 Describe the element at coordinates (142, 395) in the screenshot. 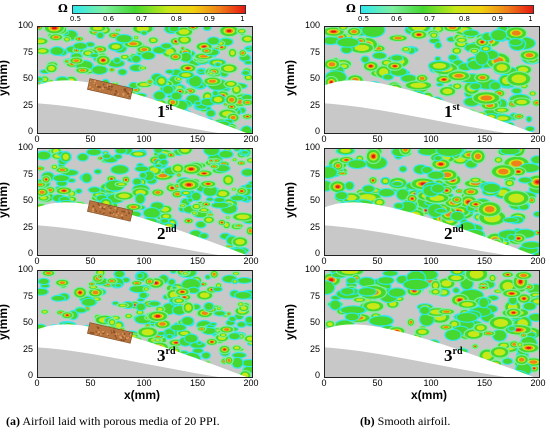

I see `x-axis-label: x(mm)` at that location.